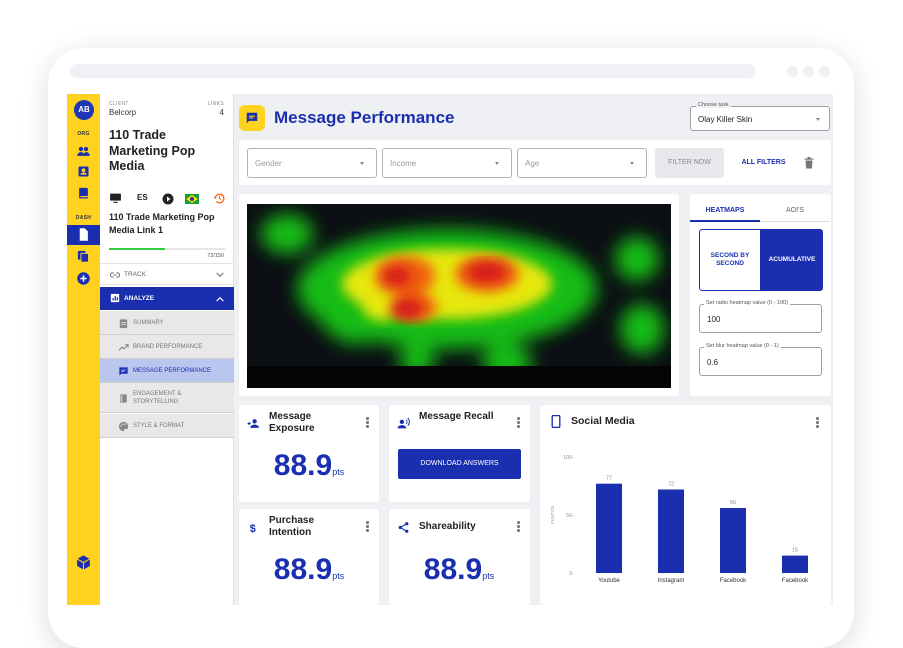 This screenshot has height=648, width=903. I want to click on y-tick-label: 50-, so click(570, 516).